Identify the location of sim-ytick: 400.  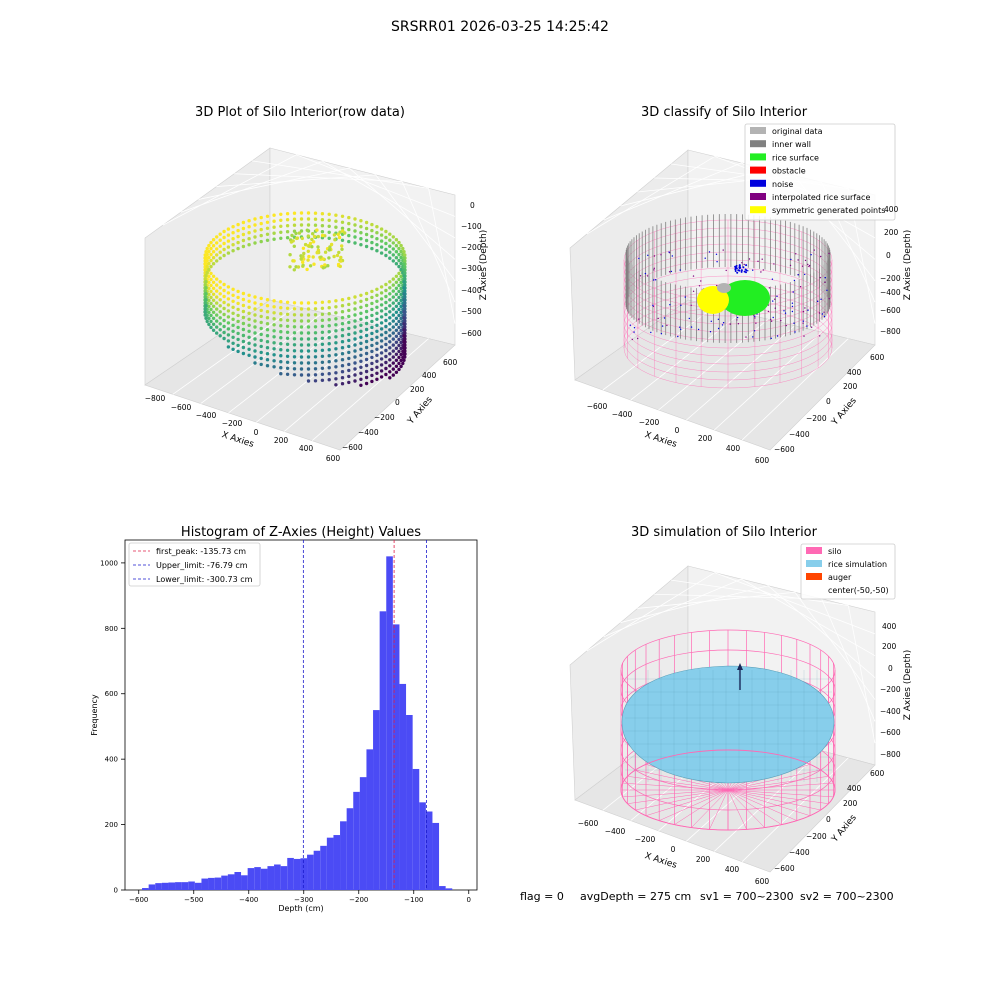
(854, 788).